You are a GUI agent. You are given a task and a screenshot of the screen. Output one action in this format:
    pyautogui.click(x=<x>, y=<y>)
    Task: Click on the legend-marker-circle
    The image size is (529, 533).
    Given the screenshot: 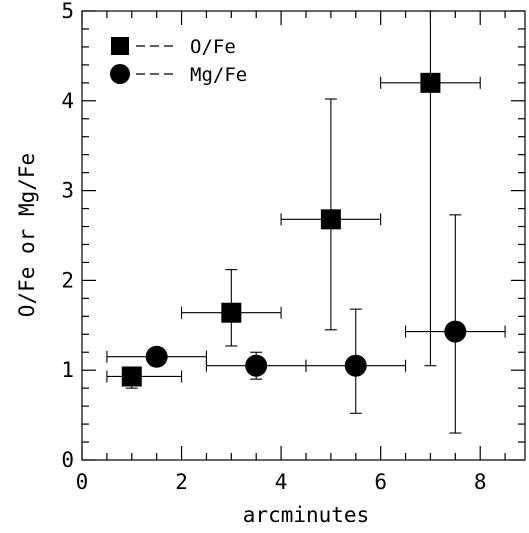 What is the action you would take?
    pyautogui.click(x=120, y=74)
    